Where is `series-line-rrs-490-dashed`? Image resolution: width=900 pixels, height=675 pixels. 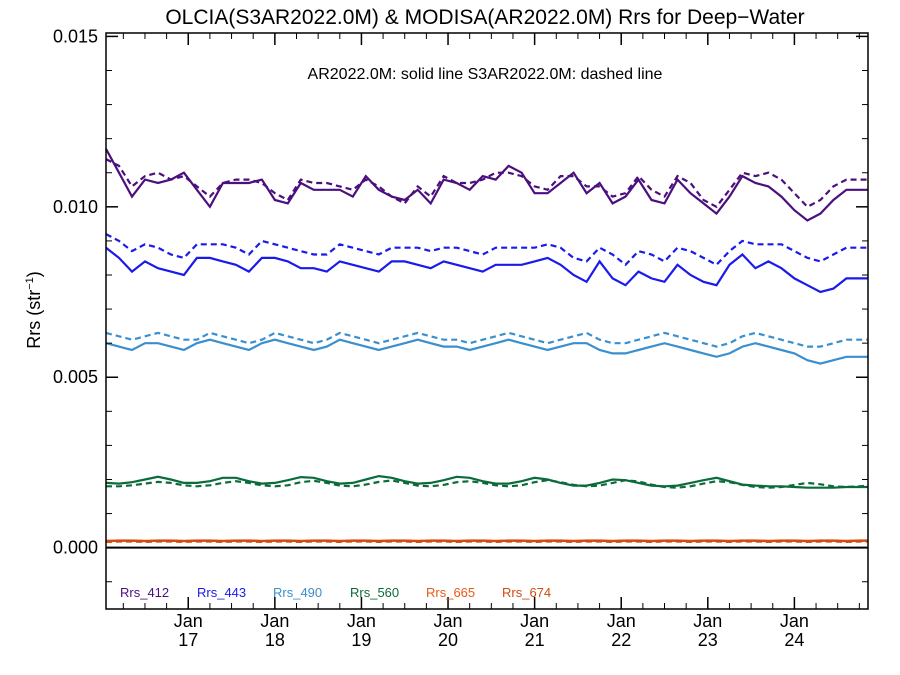
series-line-rrs-490-dashed is located at coordinates (486, 339).